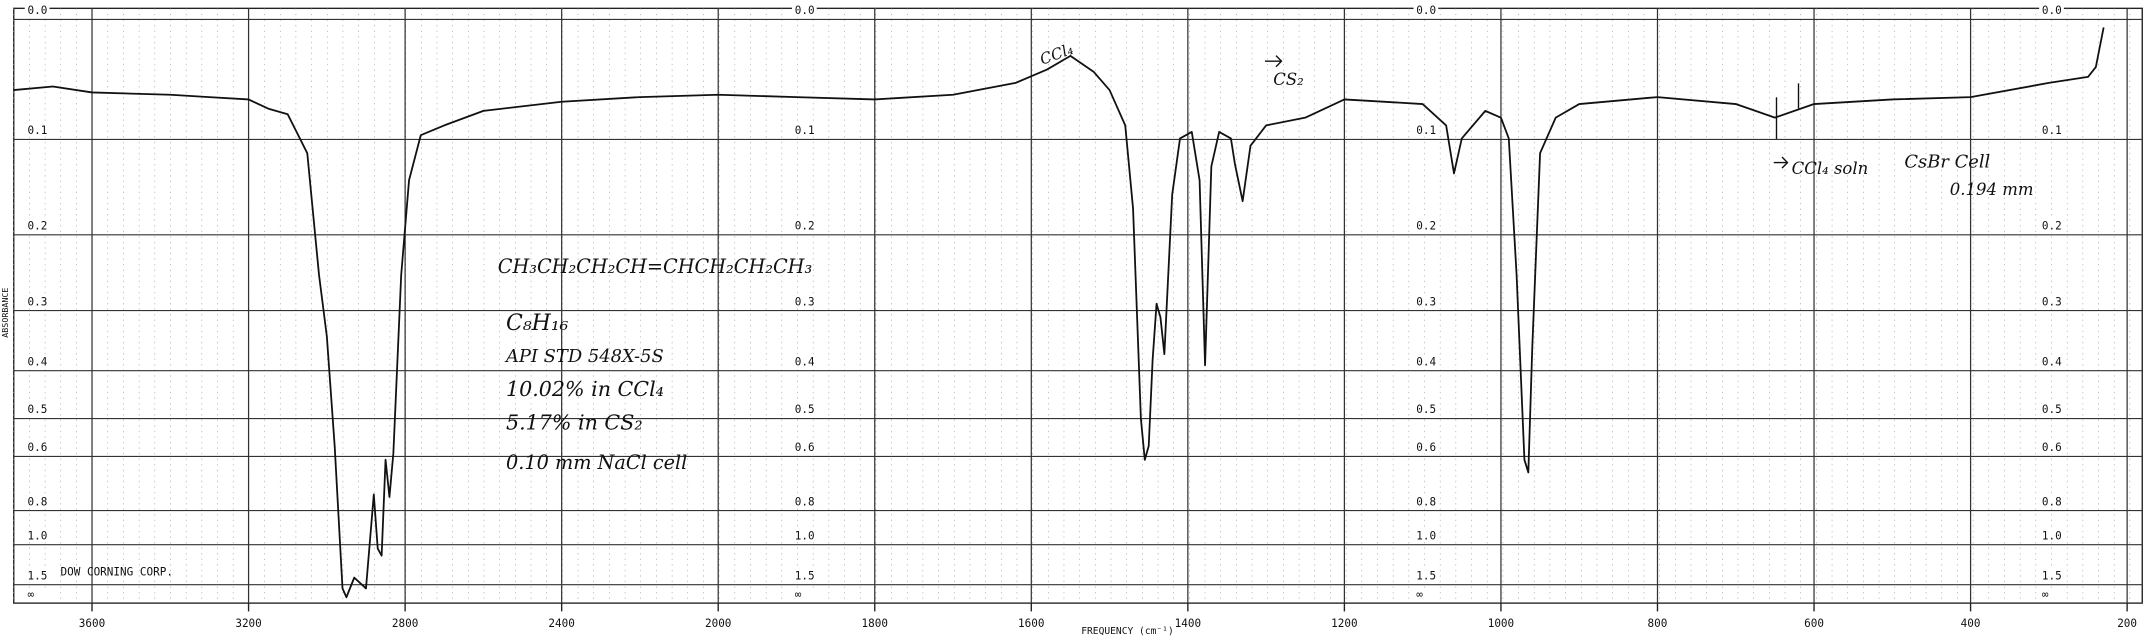 Image resolution: width=2156 pixels, height=642 pixels. I want to click on note-box, so click(624, 361).